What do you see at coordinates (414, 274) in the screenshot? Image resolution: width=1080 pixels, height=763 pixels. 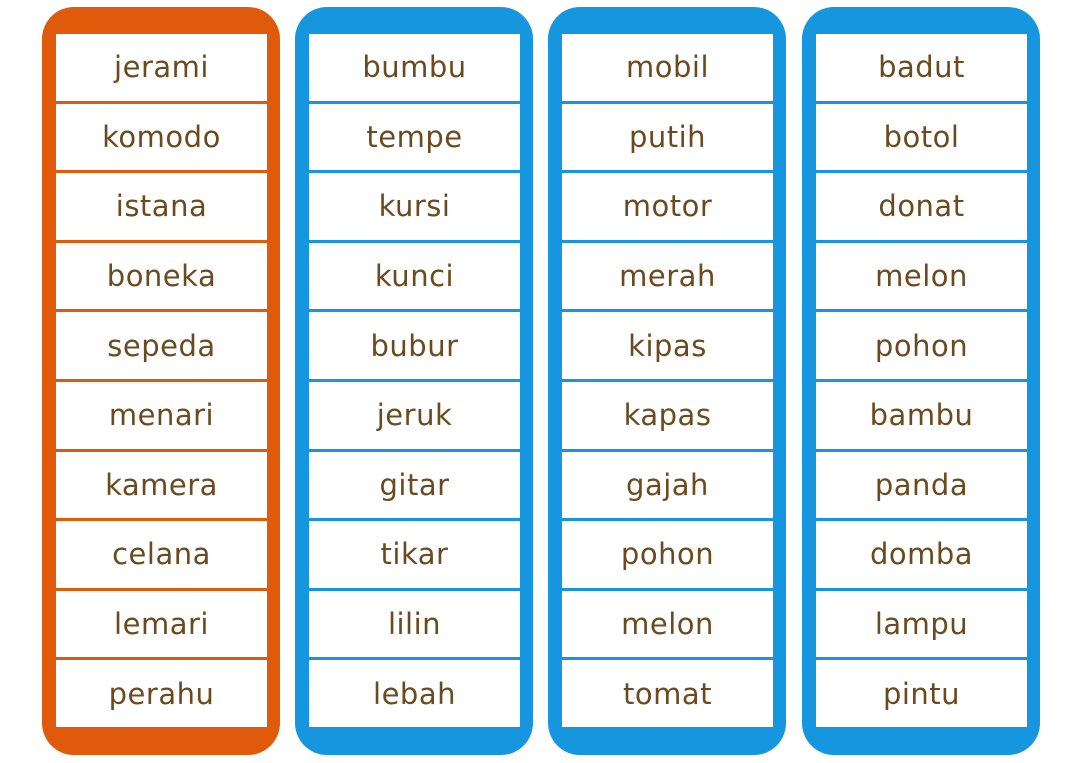 I see `word-cell: kunci` at bounding box center [414, 274].